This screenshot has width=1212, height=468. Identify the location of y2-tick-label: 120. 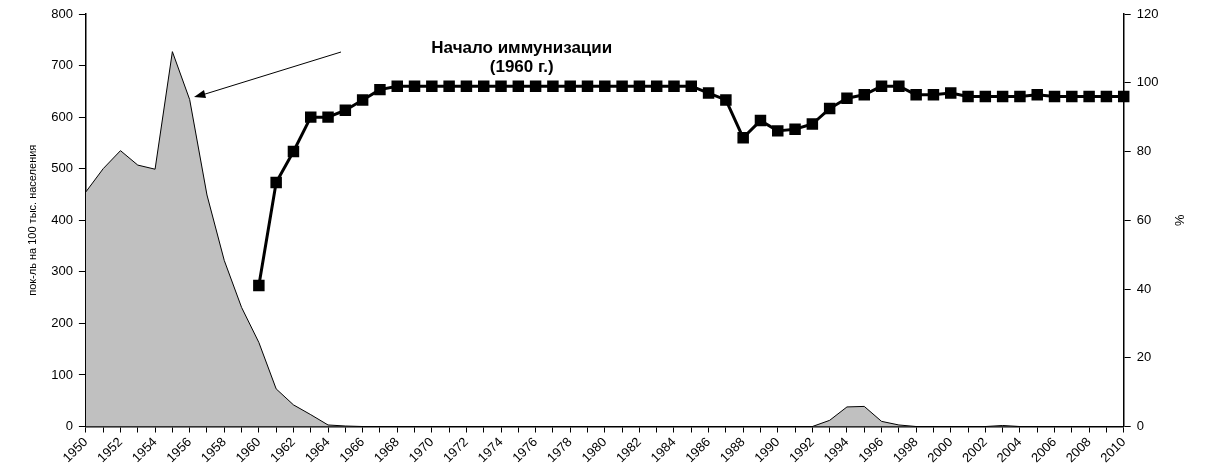
(1147, 13).